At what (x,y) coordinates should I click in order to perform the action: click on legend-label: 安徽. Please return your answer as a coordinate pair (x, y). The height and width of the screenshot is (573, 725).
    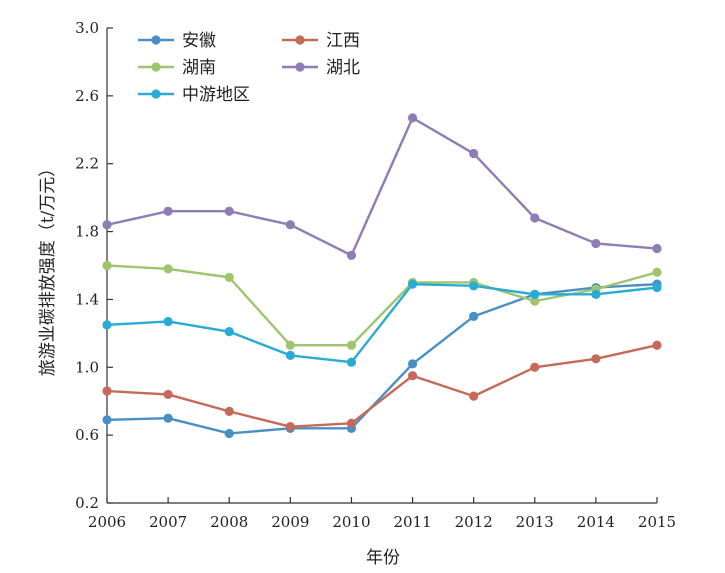
    Looking at the image, I should click on (199, 41).